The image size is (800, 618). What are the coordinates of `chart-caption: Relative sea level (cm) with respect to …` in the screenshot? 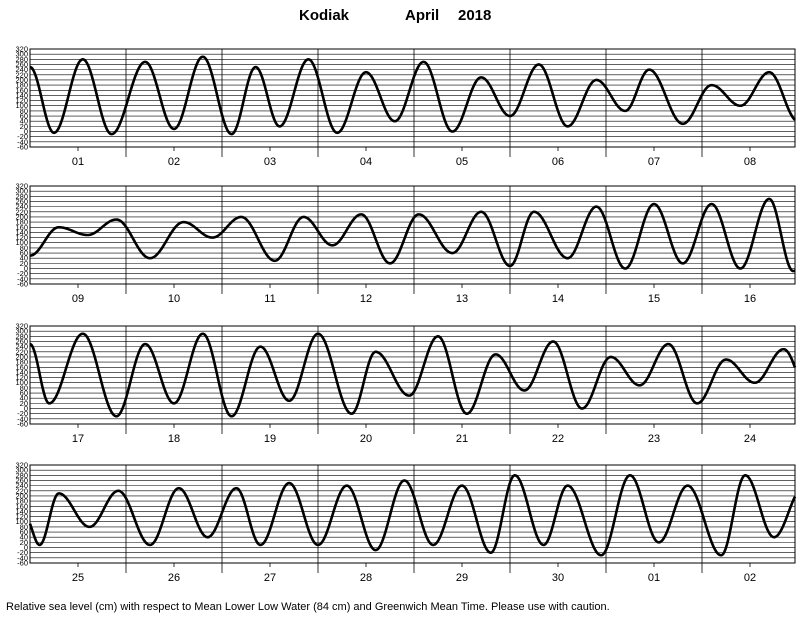 It's located at (308, 607).